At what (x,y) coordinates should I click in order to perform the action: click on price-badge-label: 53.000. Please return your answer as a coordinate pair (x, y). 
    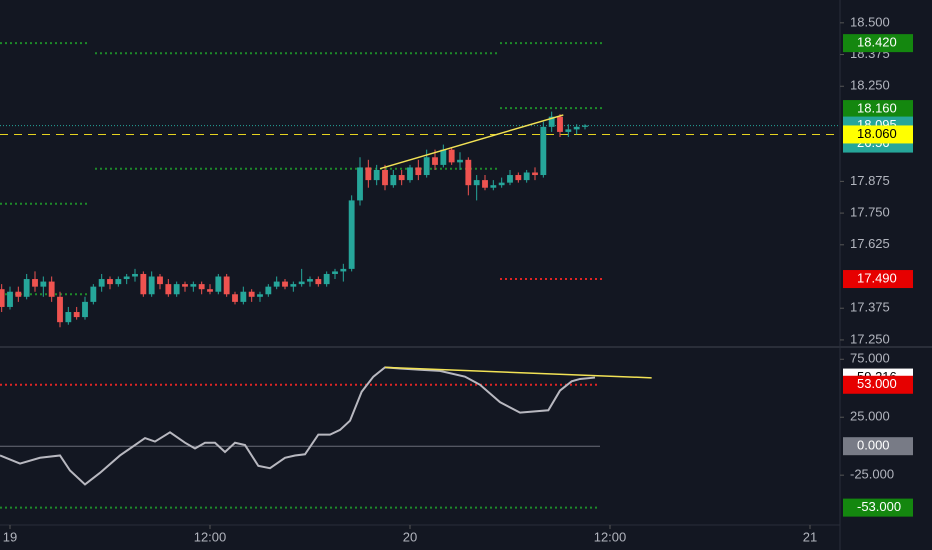
    Looking at the image, I should click on (877, 383).